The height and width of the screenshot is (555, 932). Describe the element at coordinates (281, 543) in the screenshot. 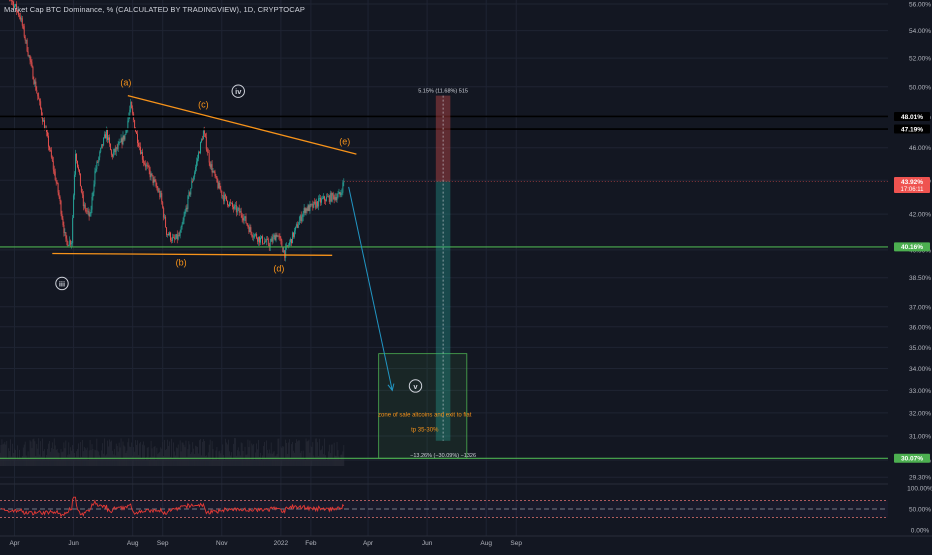

I see `x-tick-label: 2022` at that location.